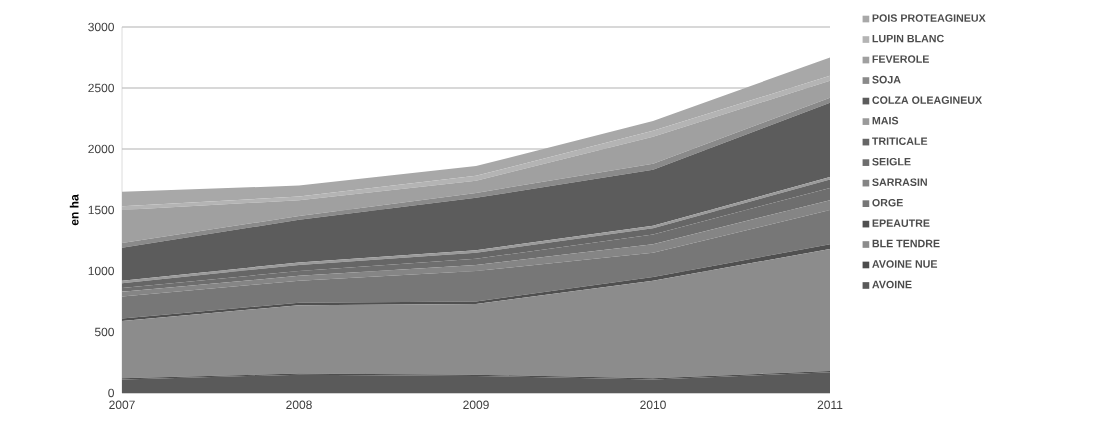 This screenshot has width=1108, height=427. Describe the element at coordinates (929, 18) in the screenshot. I see `legend-label: POIS PROTEAGINEUX` at that location.